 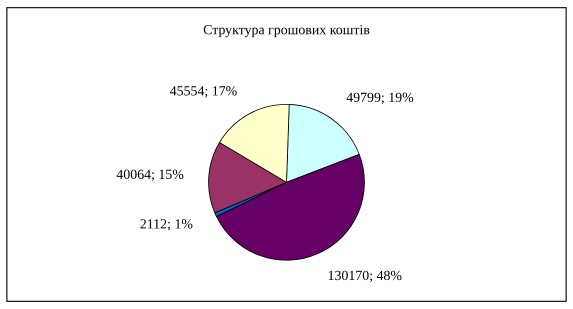 What do you see at coordinates (166, 225) in the screenshot?
I see `data-label: 2112; 1%` at bounding box center [166, 225].